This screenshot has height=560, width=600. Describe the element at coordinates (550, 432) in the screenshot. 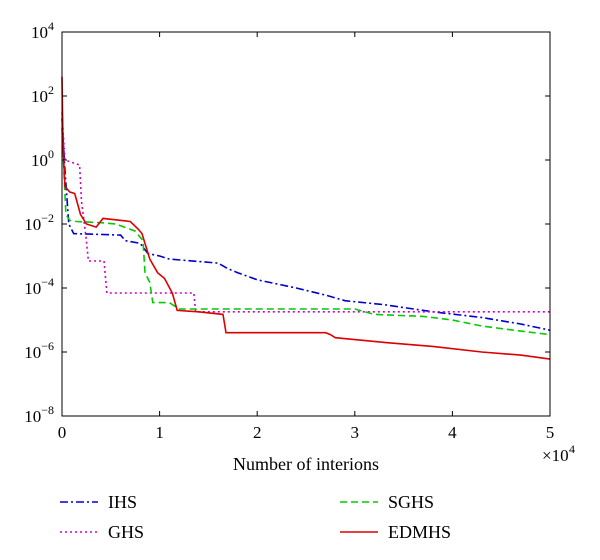

I see `x-tick-label: 5` at that location.